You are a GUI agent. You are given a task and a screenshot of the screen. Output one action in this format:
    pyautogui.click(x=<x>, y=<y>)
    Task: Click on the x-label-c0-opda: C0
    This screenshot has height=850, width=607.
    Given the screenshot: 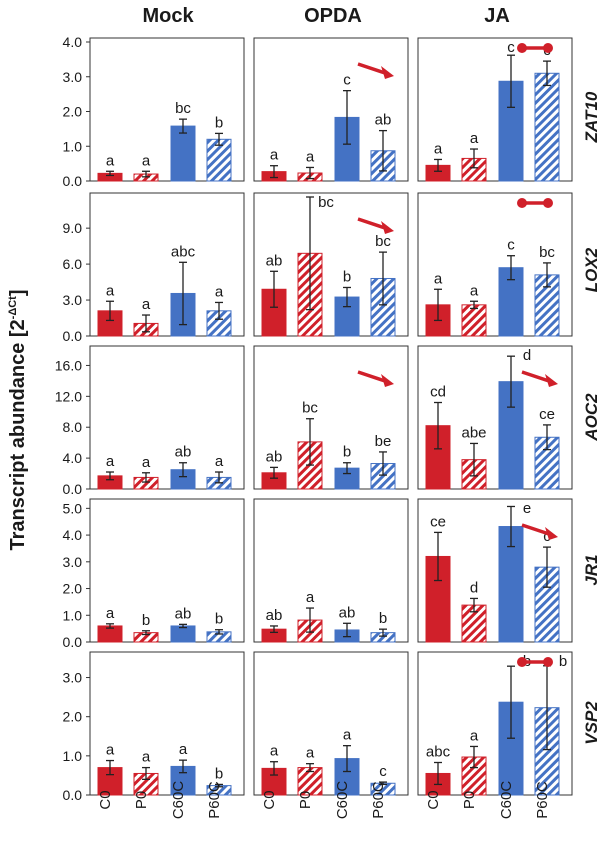 What is the action you would take?
    pyautogui.click(x=269, y=799)
    